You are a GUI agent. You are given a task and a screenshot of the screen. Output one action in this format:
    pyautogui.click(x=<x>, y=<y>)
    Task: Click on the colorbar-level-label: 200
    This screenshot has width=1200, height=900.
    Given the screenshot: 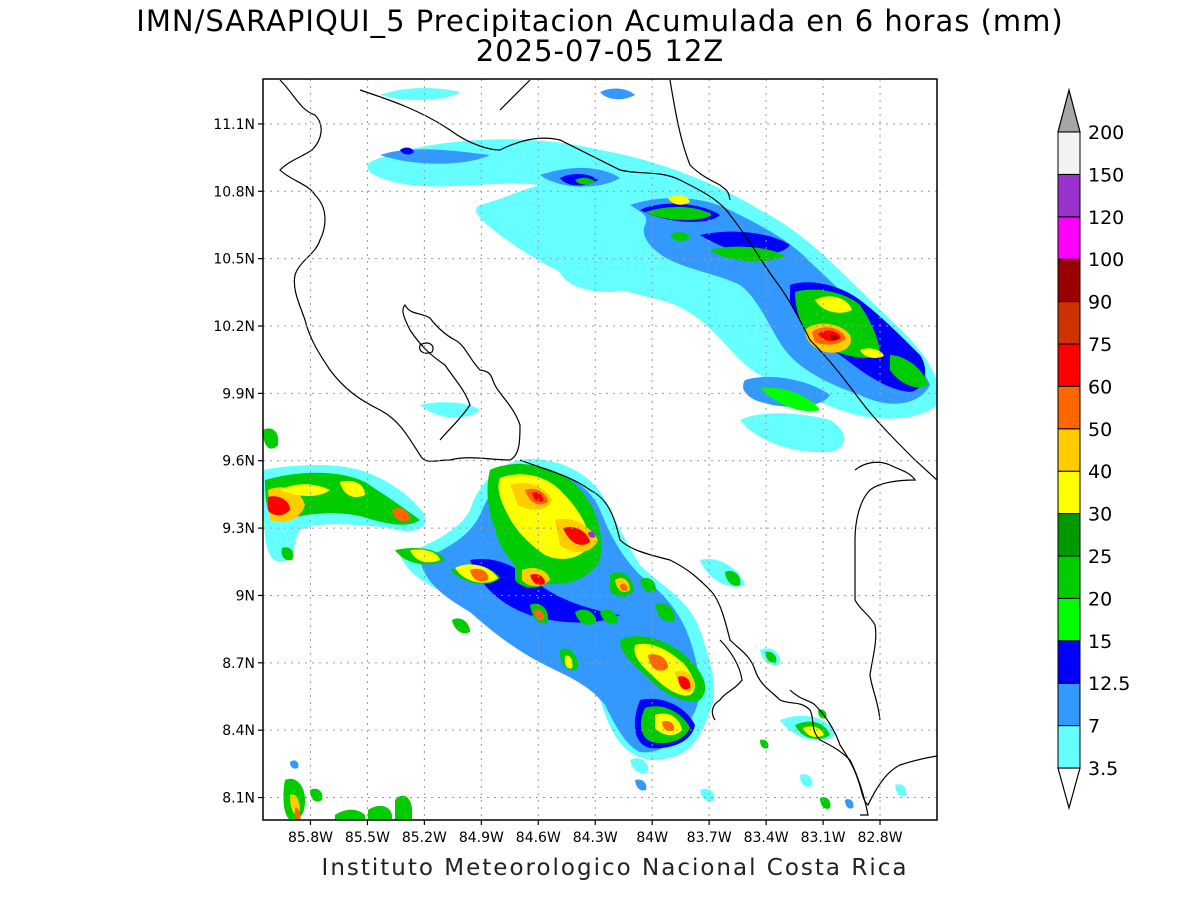 What is the action you would take?
    pyautogui.click(x=1106, y=133)
    